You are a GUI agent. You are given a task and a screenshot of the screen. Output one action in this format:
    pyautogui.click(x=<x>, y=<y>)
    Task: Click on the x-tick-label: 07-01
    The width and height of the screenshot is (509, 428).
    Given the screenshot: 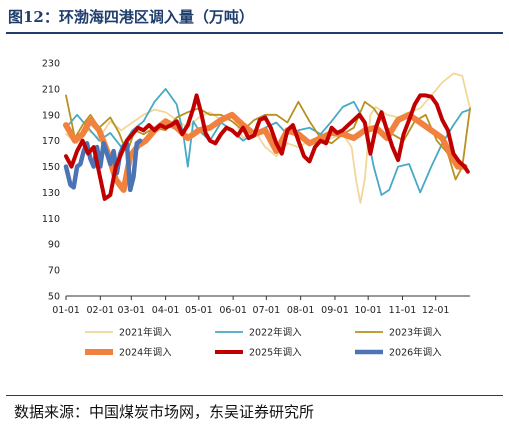 What is the action you would take?
    pyautogui.click(x=267, y=310)
    